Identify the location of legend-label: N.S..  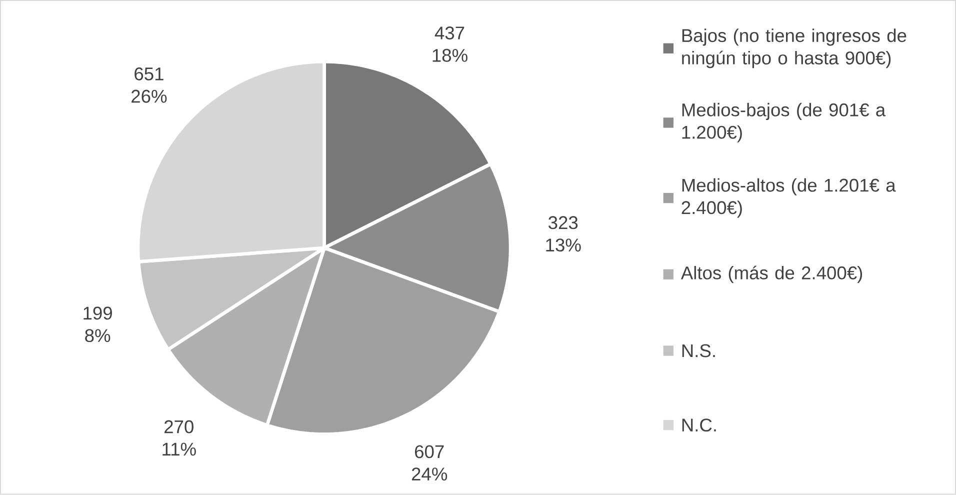
(698, 351).